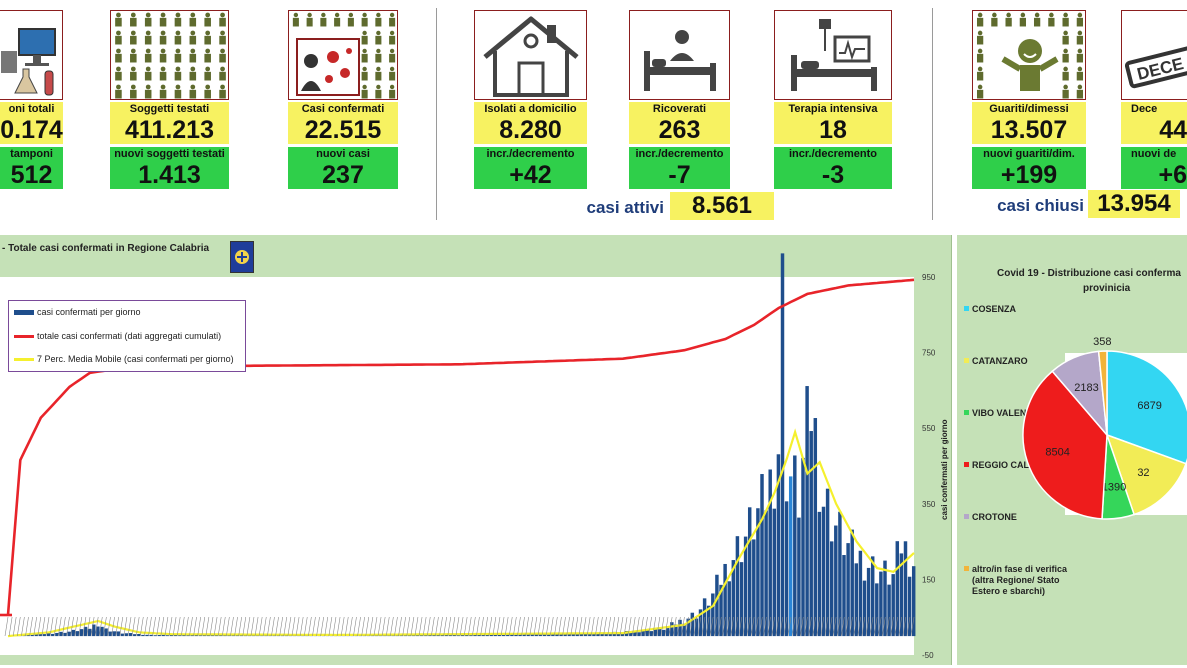  What do you see at coordinates (679, 55) in the screenshot?
I see `hospital-bed-icon` at bounding box center [679, 55].